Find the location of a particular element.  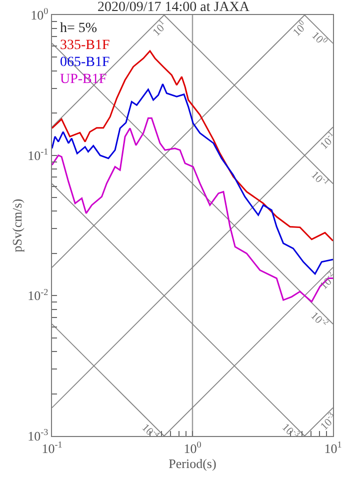

y-tick-label: 10$^{-2}$ is located at coordinates (38, 295).